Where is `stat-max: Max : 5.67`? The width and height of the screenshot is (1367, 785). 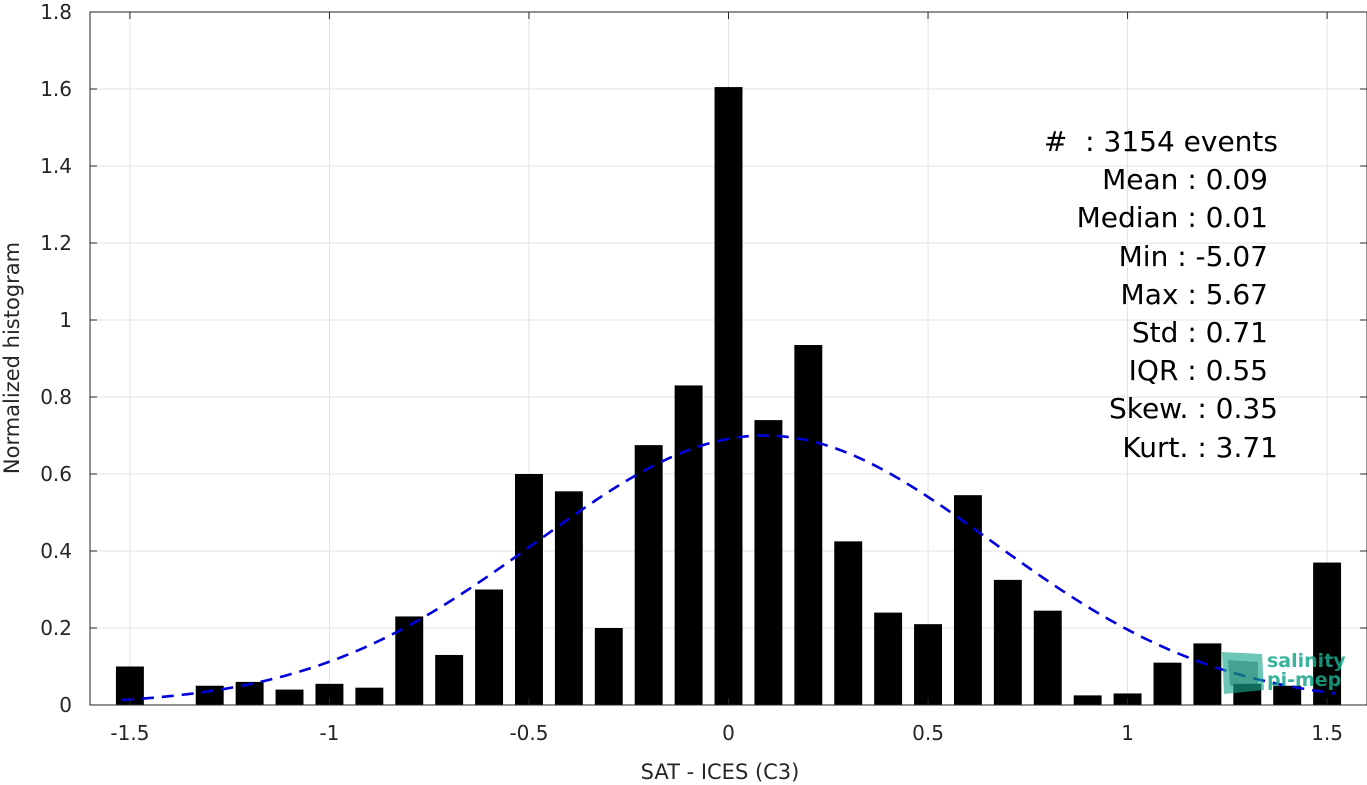
stat-max: Max : 5.67 is located at coordinates (1194, 294).